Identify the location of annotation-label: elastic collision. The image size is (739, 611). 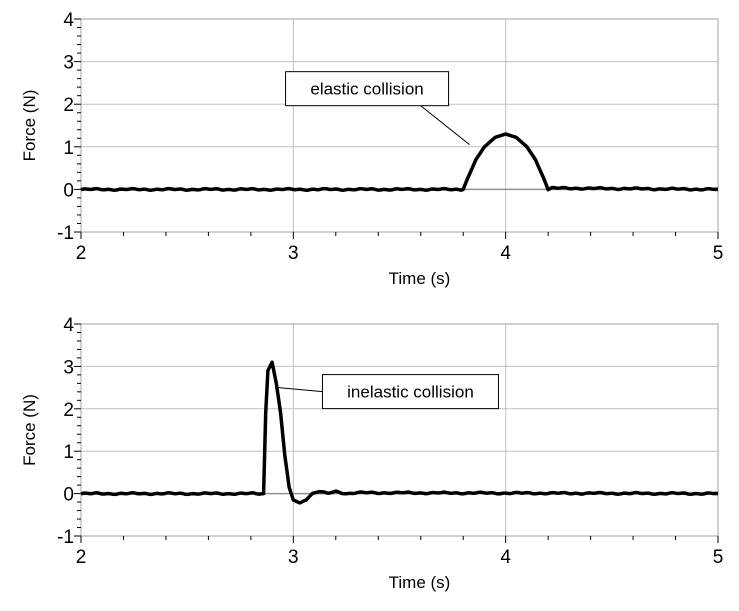
(366, 89).